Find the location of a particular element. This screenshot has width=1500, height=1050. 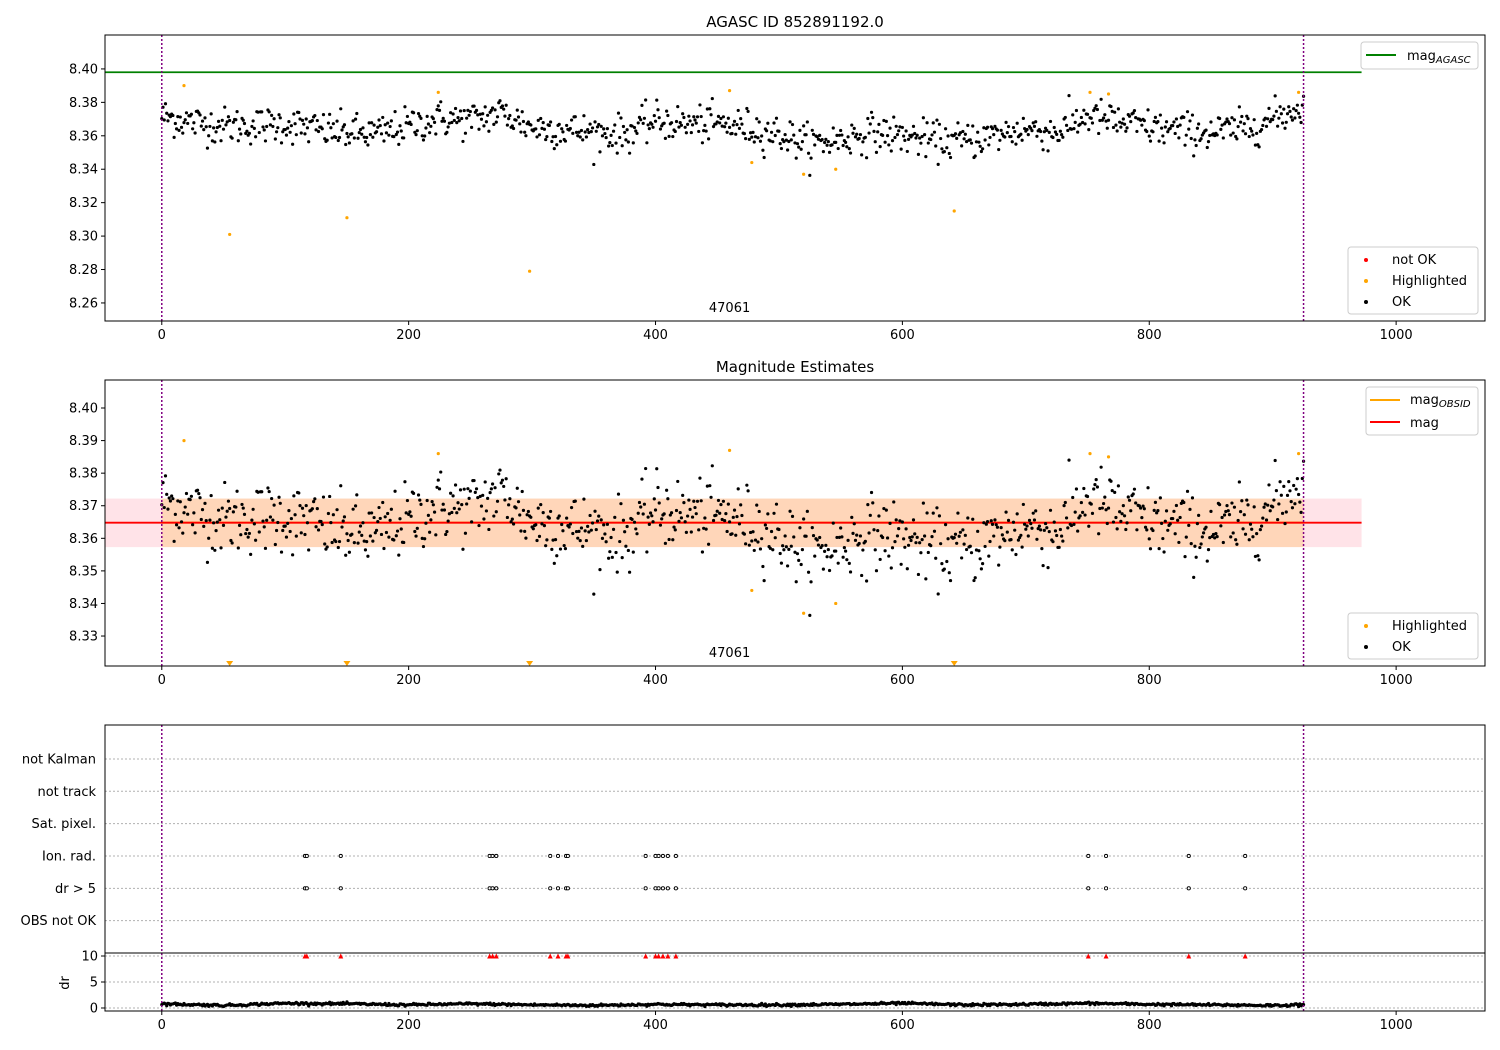

legend-status-1: not OK Highlighted OK is located at coordinates (1413, 280).